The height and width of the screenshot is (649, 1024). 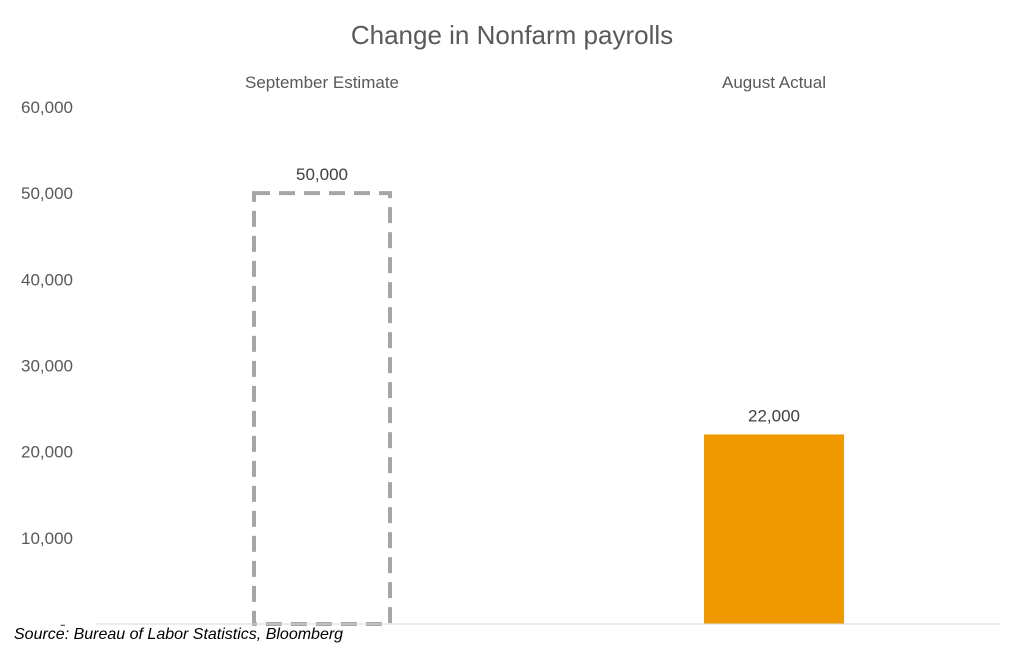 I want to click on y-tick-label: 30,000, so click(x=47, y=366).